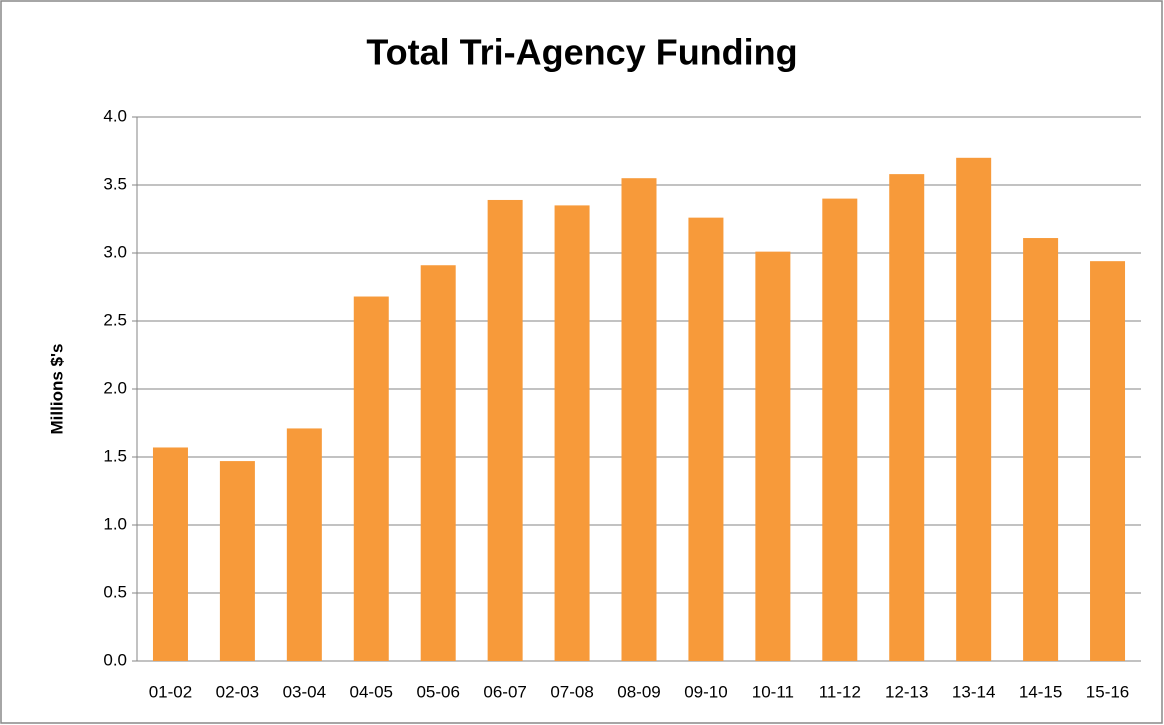 Image resolution: width=1164 pixels, height=725 pixels. I want to click on y-tick-label: 3.5, so click(115, 183).